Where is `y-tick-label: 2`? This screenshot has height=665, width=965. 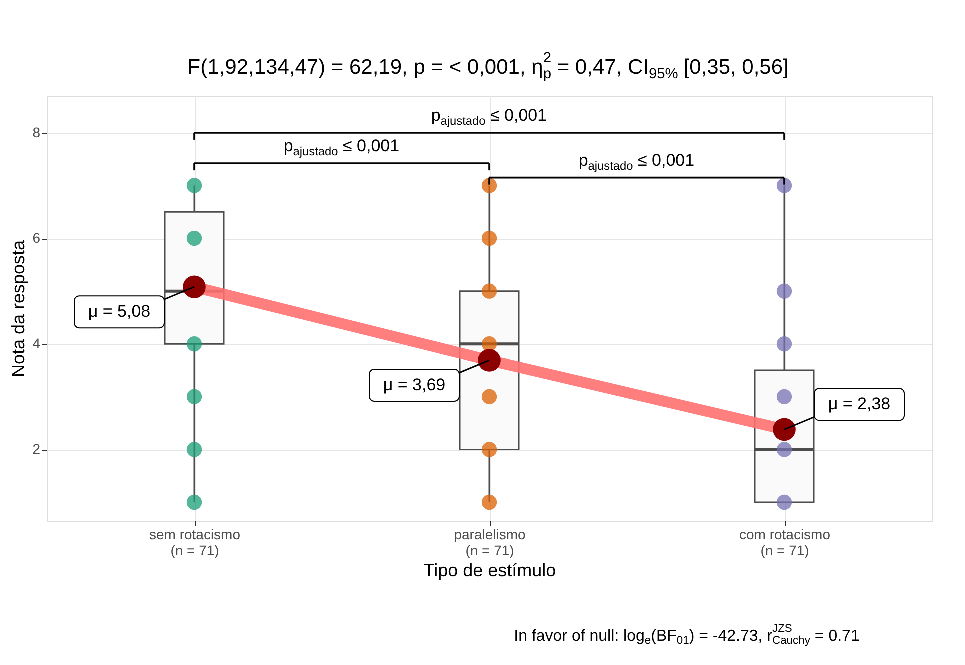
y-tick-label: 2 is located at coordinates (36, 449).